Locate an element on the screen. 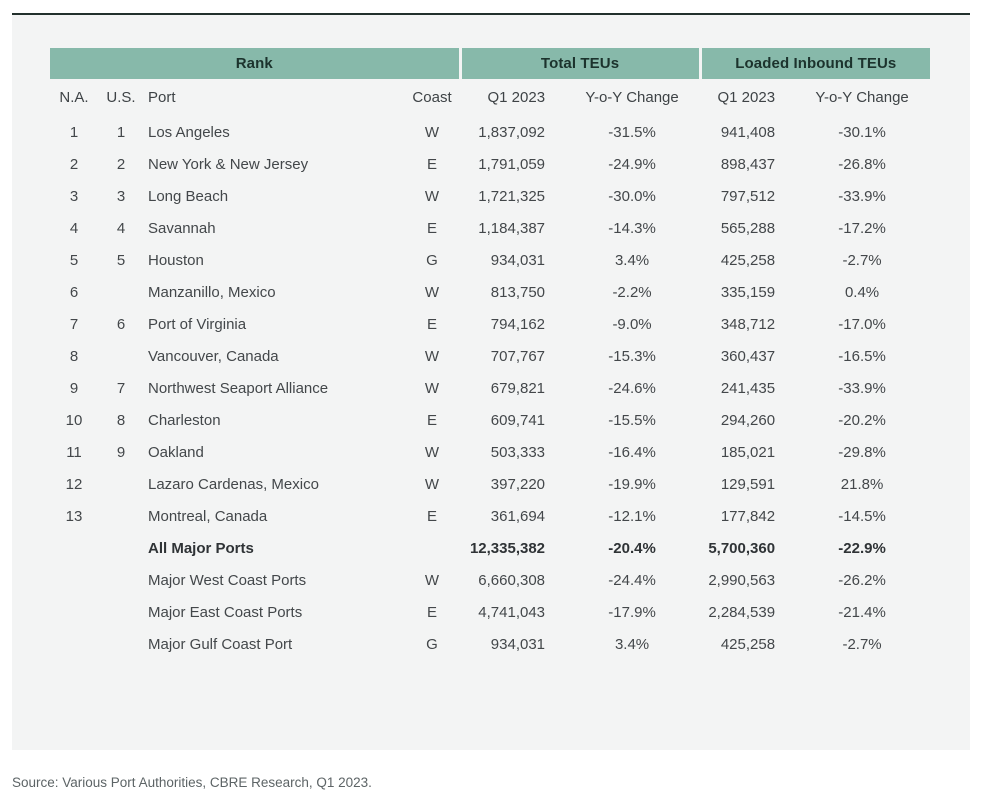 This screenshot has height=807, width=983. cell-port: Long Beach is located at coordinates (188, 196).